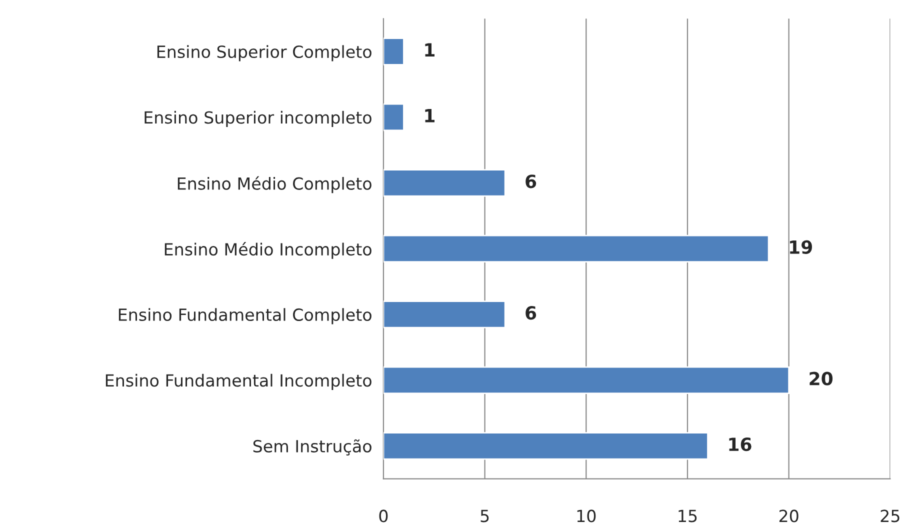 This screenshot has height=532, width=913. I want to click on y-tick-label: Ensino Fundamental Incompleto, so click(239, 382).